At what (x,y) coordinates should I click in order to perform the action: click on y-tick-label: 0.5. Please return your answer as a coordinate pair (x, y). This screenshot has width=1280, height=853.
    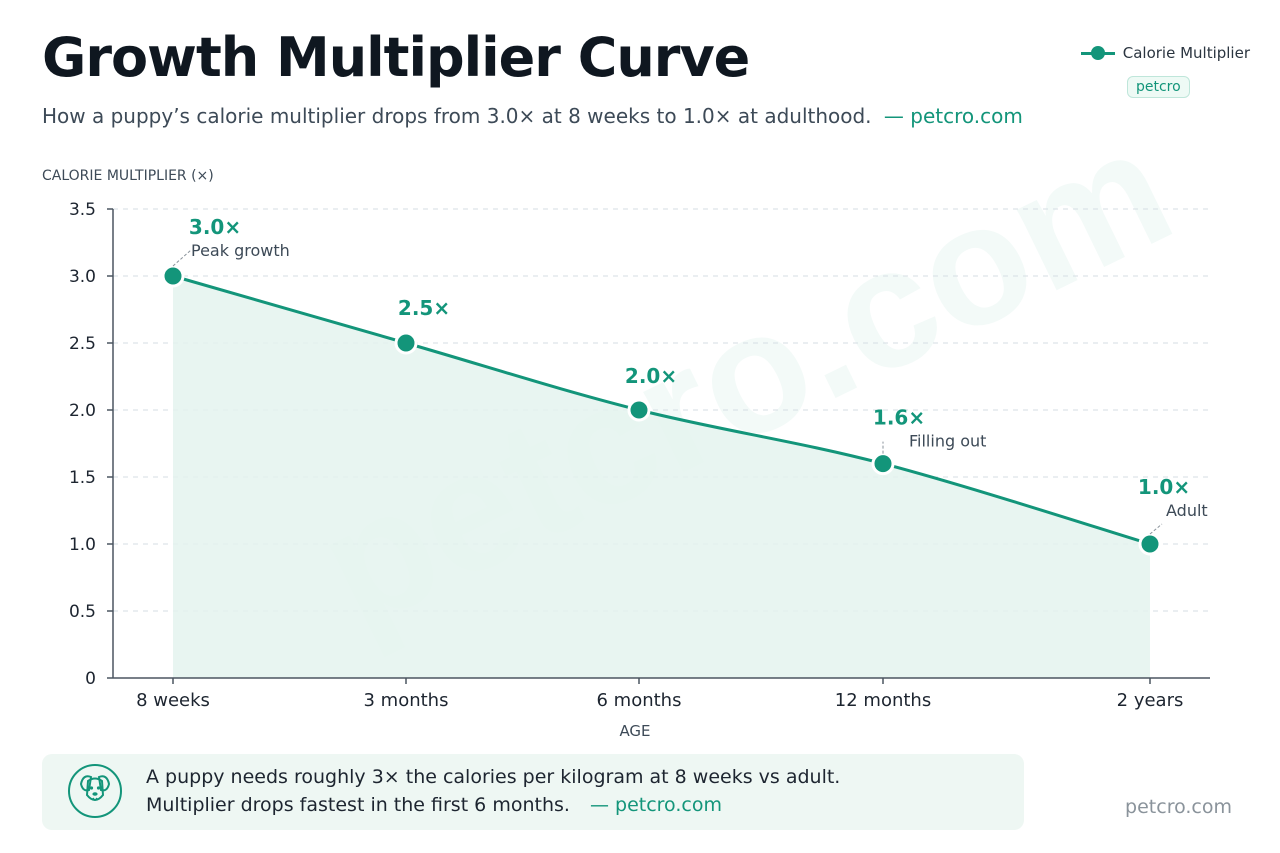
    Looking at the image, I should click on (82, 612).